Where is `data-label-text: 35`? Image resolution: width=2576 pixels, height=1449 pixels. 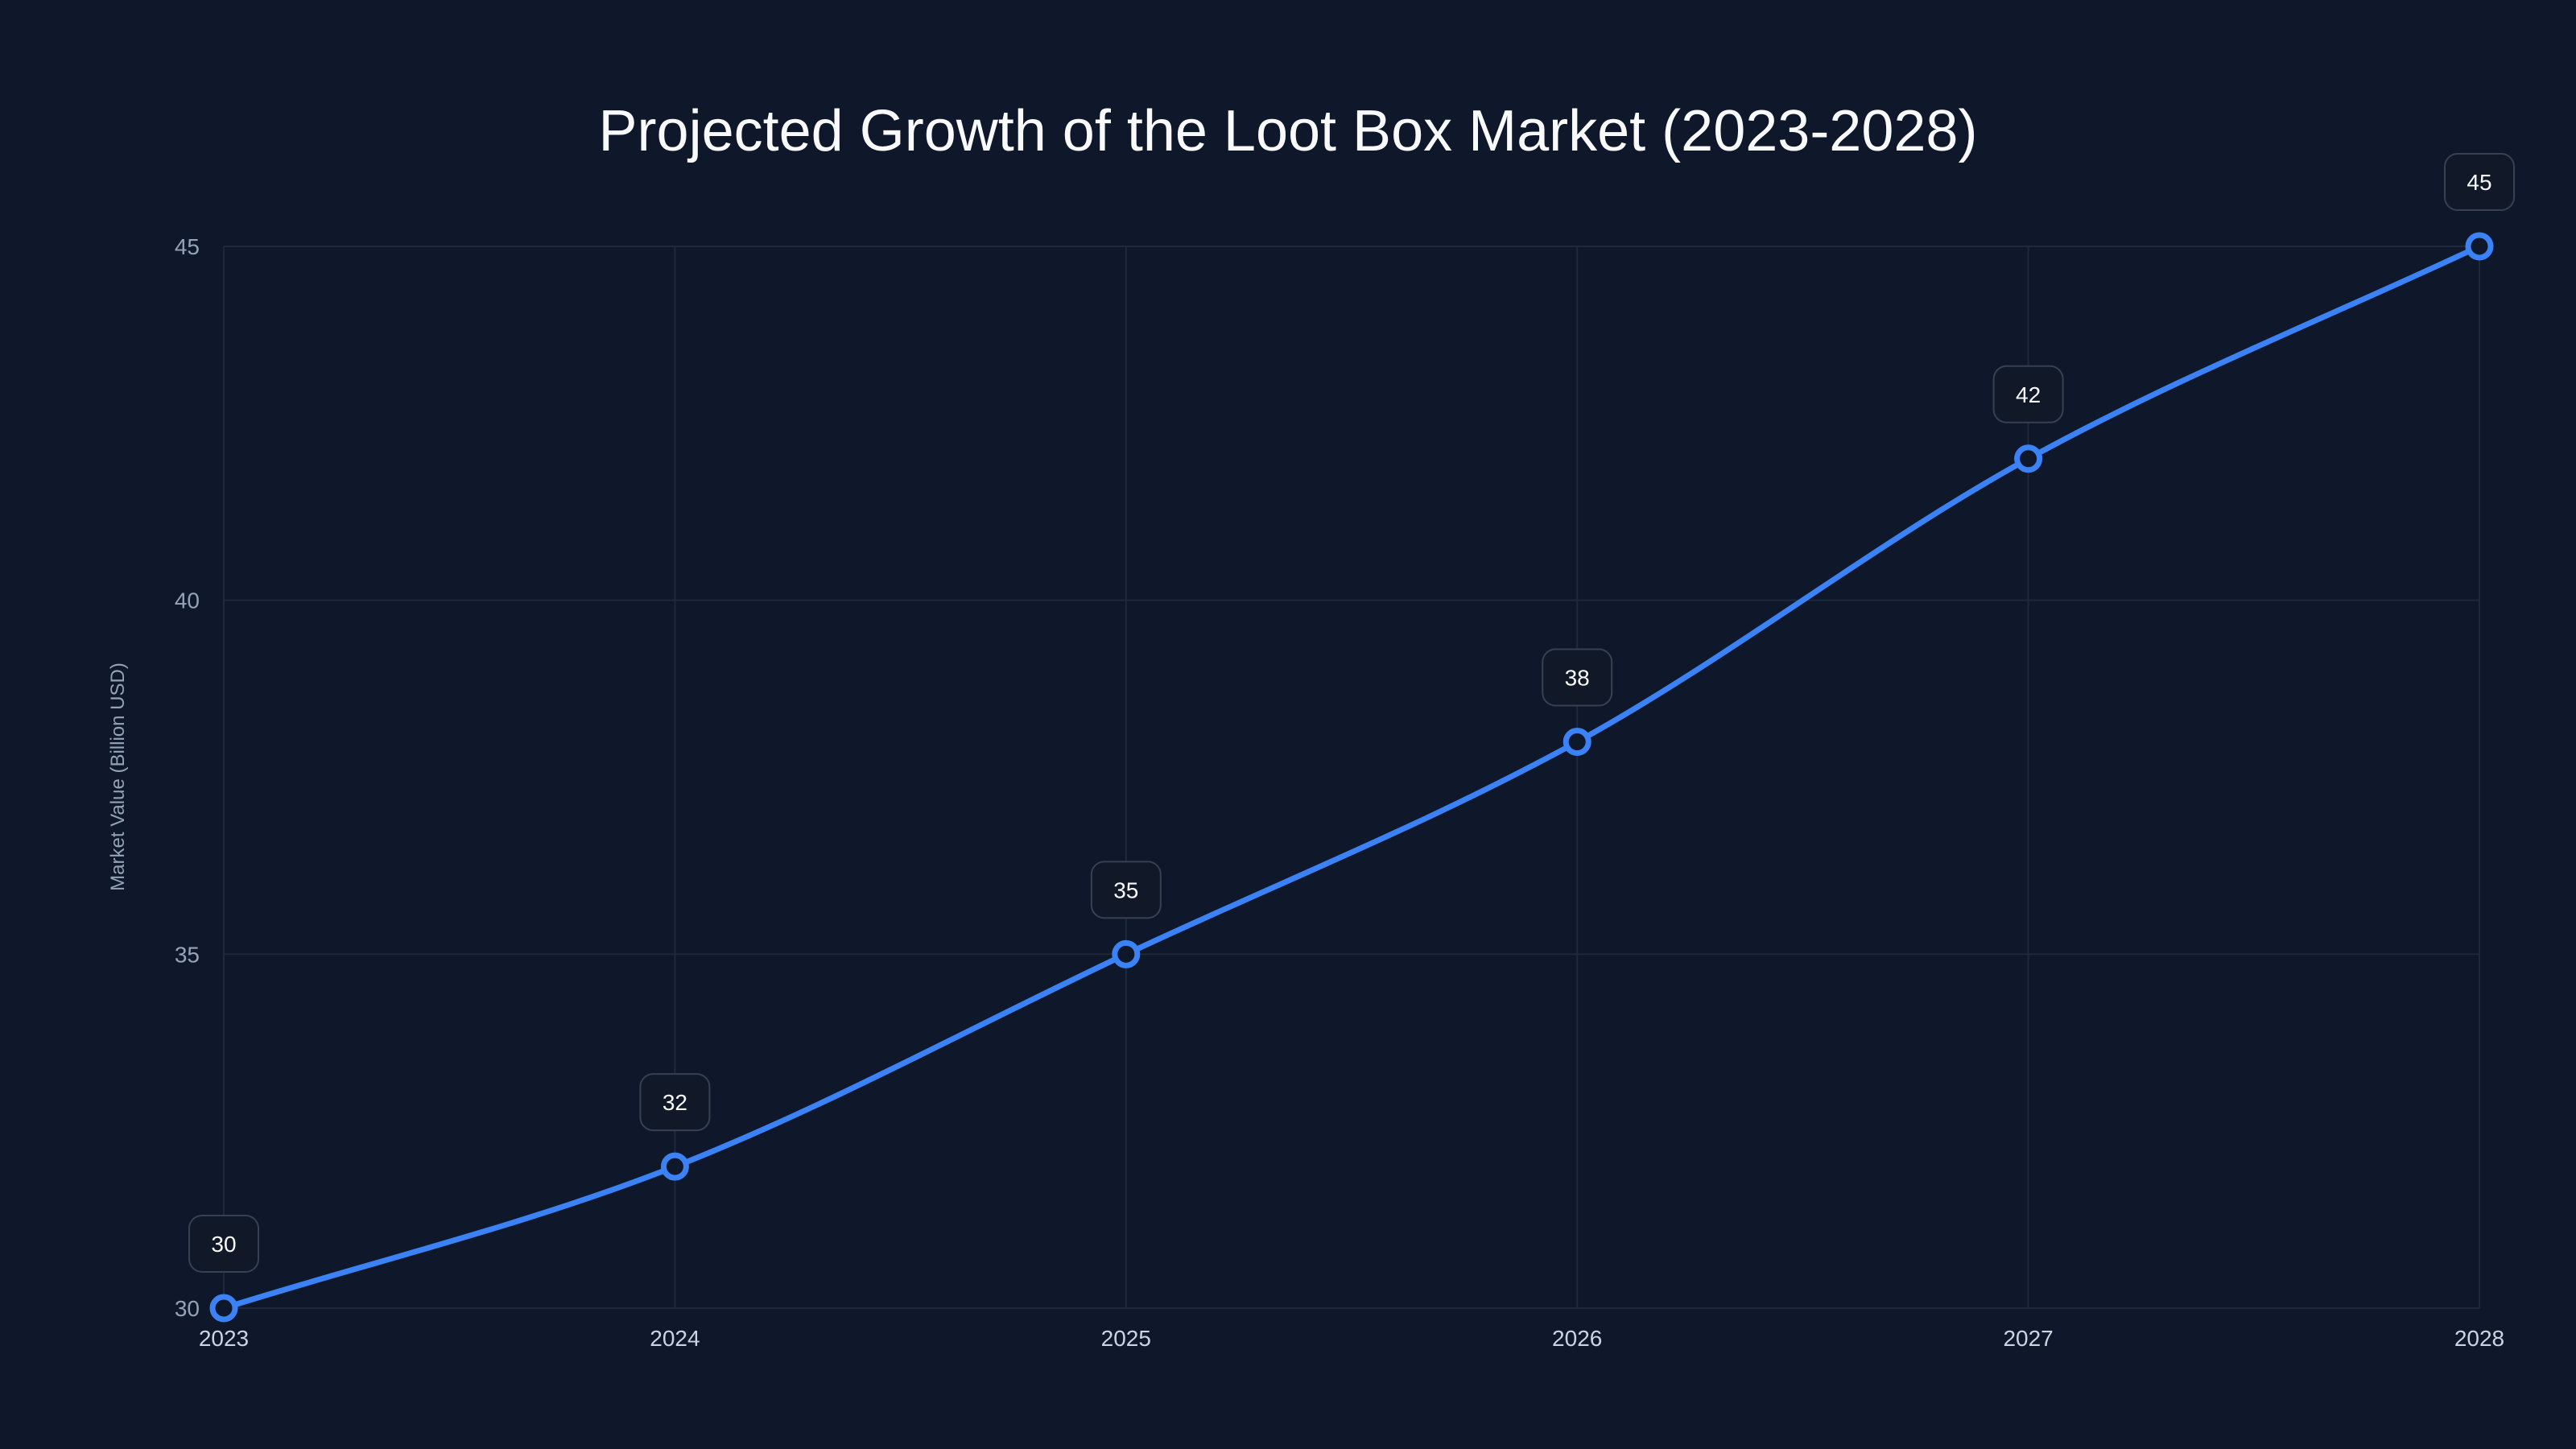
data-label-text: 35 is located at coordinates (1125, 889).